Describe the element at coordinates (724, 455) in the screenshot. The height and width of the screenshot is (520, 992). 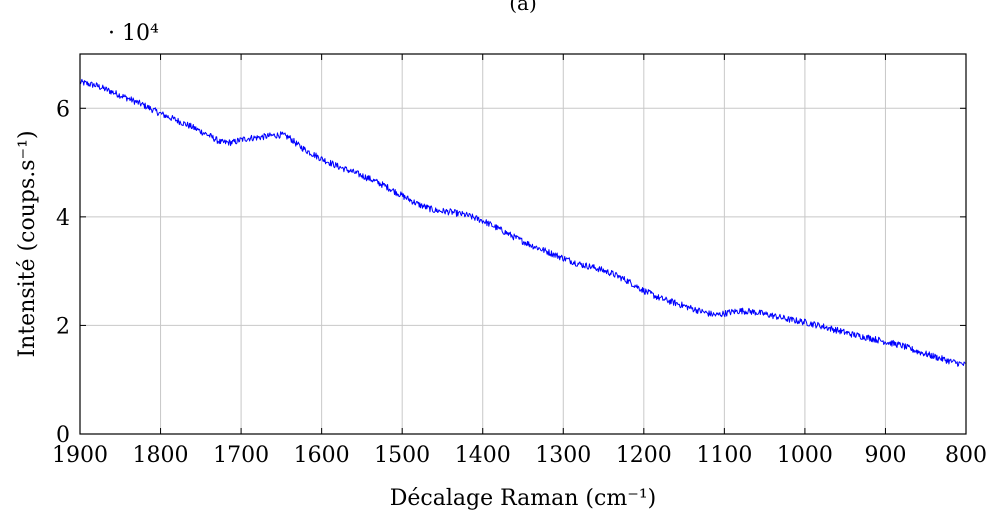
I see `x-tick-label: 1100` at that location.